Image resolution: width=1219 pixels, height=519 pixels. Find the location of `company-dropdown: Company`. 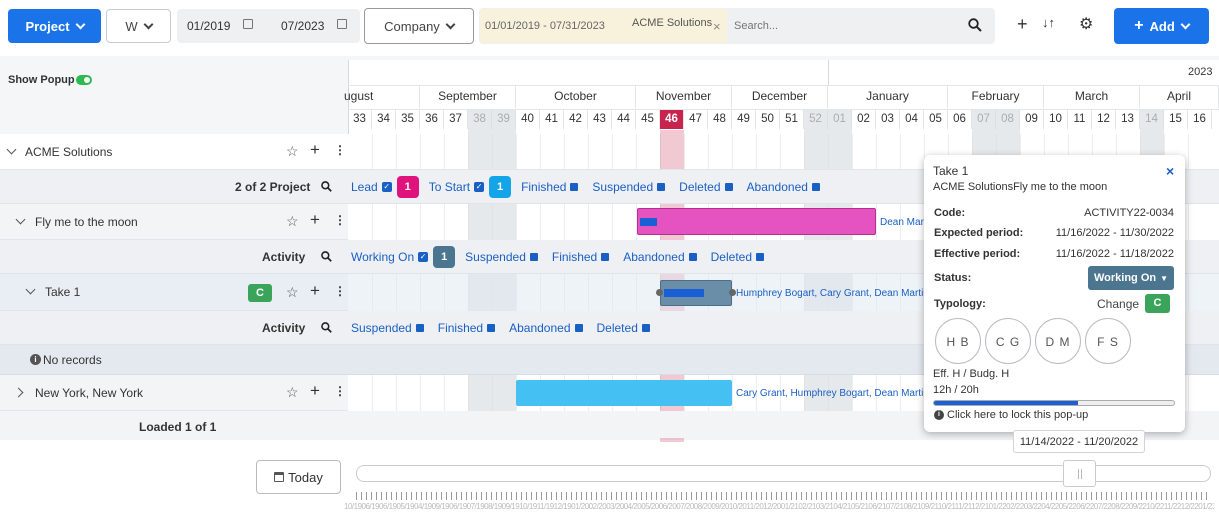

company-dropdown: Company is located at coordinates (419, 26).